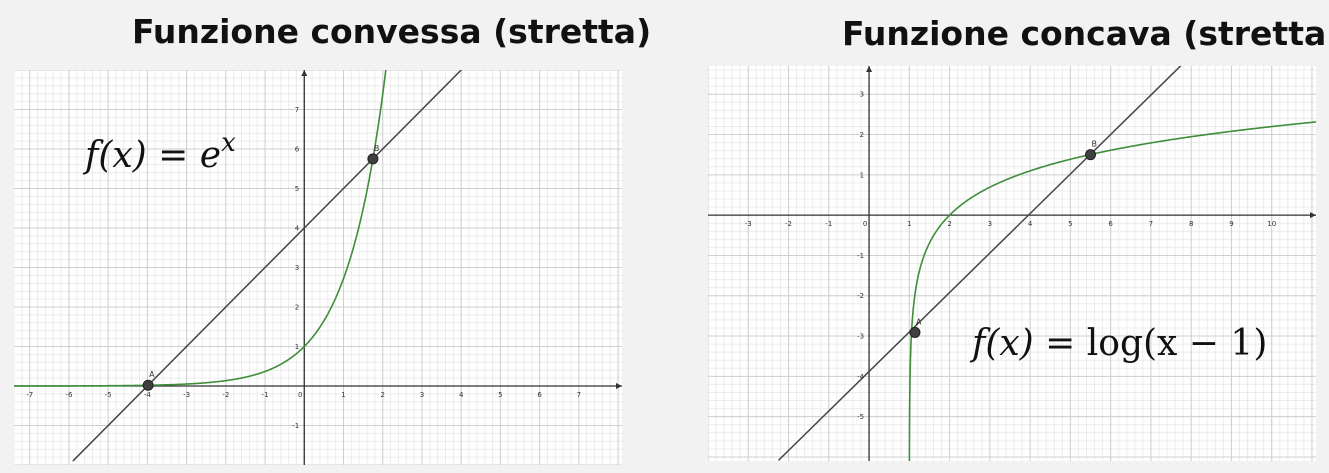 The width and height of the screenshot is (1329, 473). Describe the element at coordinates (1085, 33) in the screenshot. I see `chart-title-concave: Funzione concava (stretta)` at that location.